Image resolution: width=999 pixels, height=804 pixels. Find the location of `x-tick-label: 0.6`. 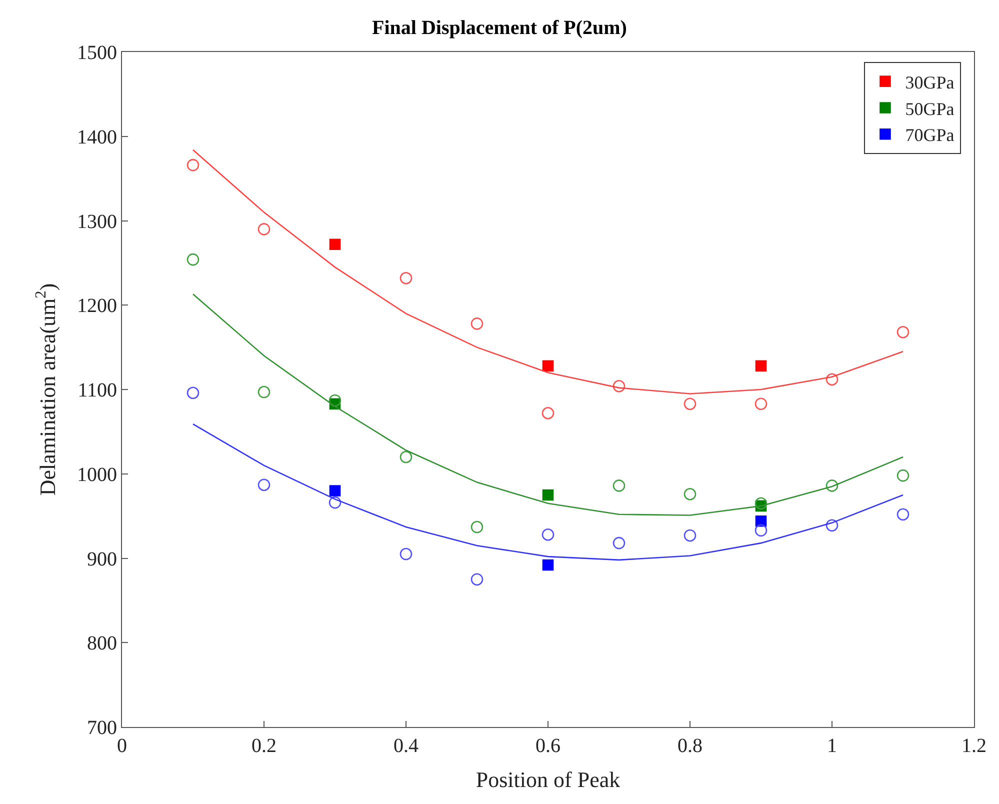

x-tick-label: 0.6 is located at coordinates (548, 746).